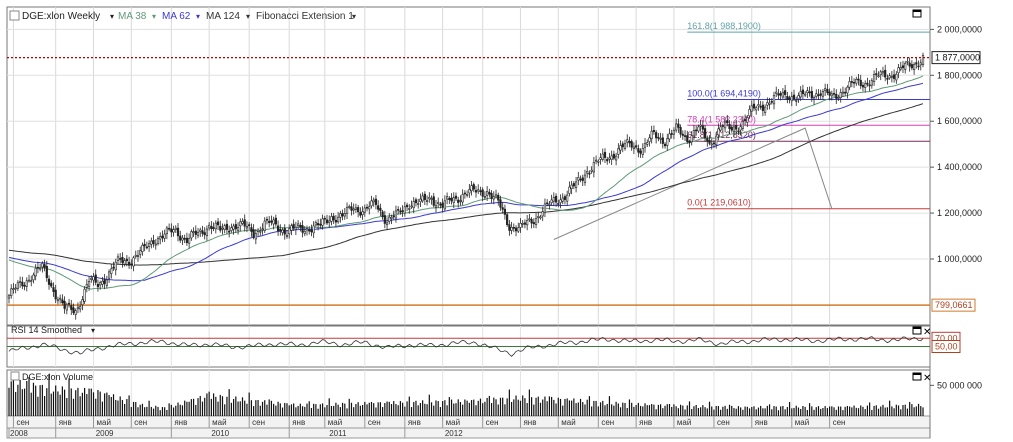 The image size is (1013, 442). Describe the element at coordinates (917, 11) in the screenshot. I see `maximize-main-icon-bar` at that location.